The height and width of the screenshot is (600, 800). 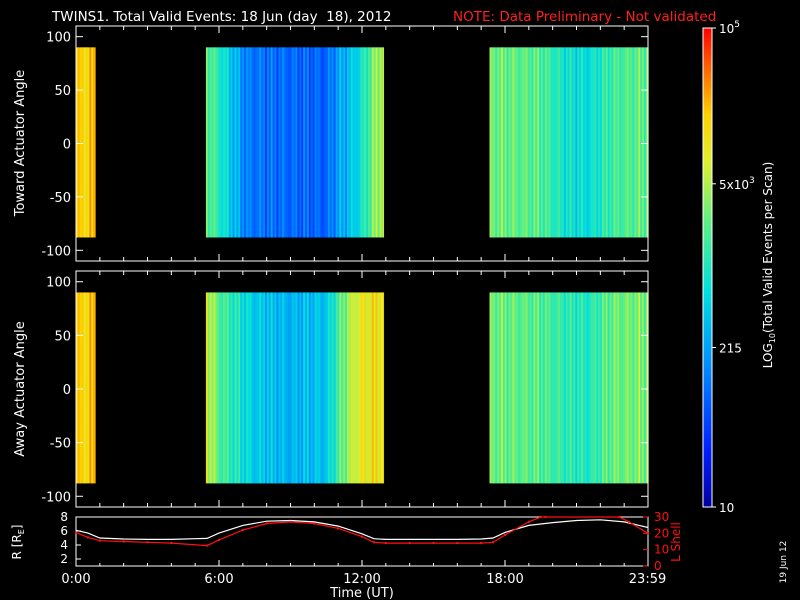 What do you see at coordinates (769, 265) in the screenshot?
I see `colorbar-label: LOG10(Total Valid Events per Scan)` at bounding box center [769, 265].